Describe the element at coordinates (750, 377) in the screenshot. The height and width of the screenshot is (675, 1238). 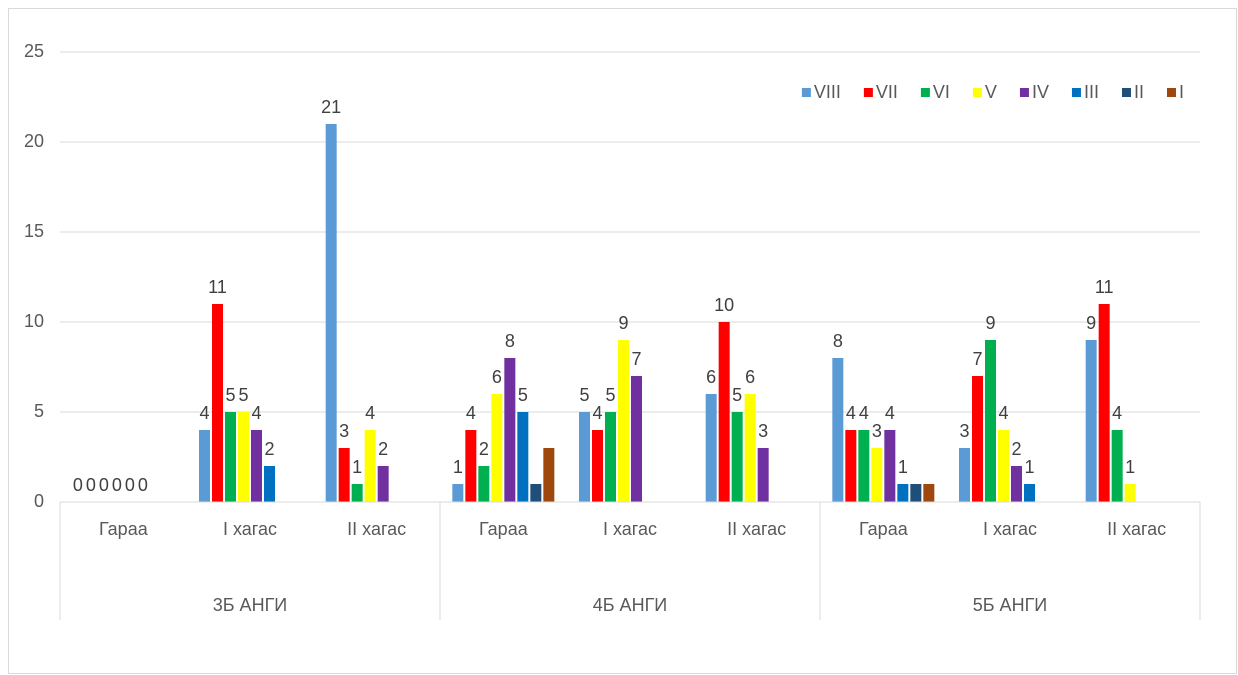
I see `data-label: 6` at that location.